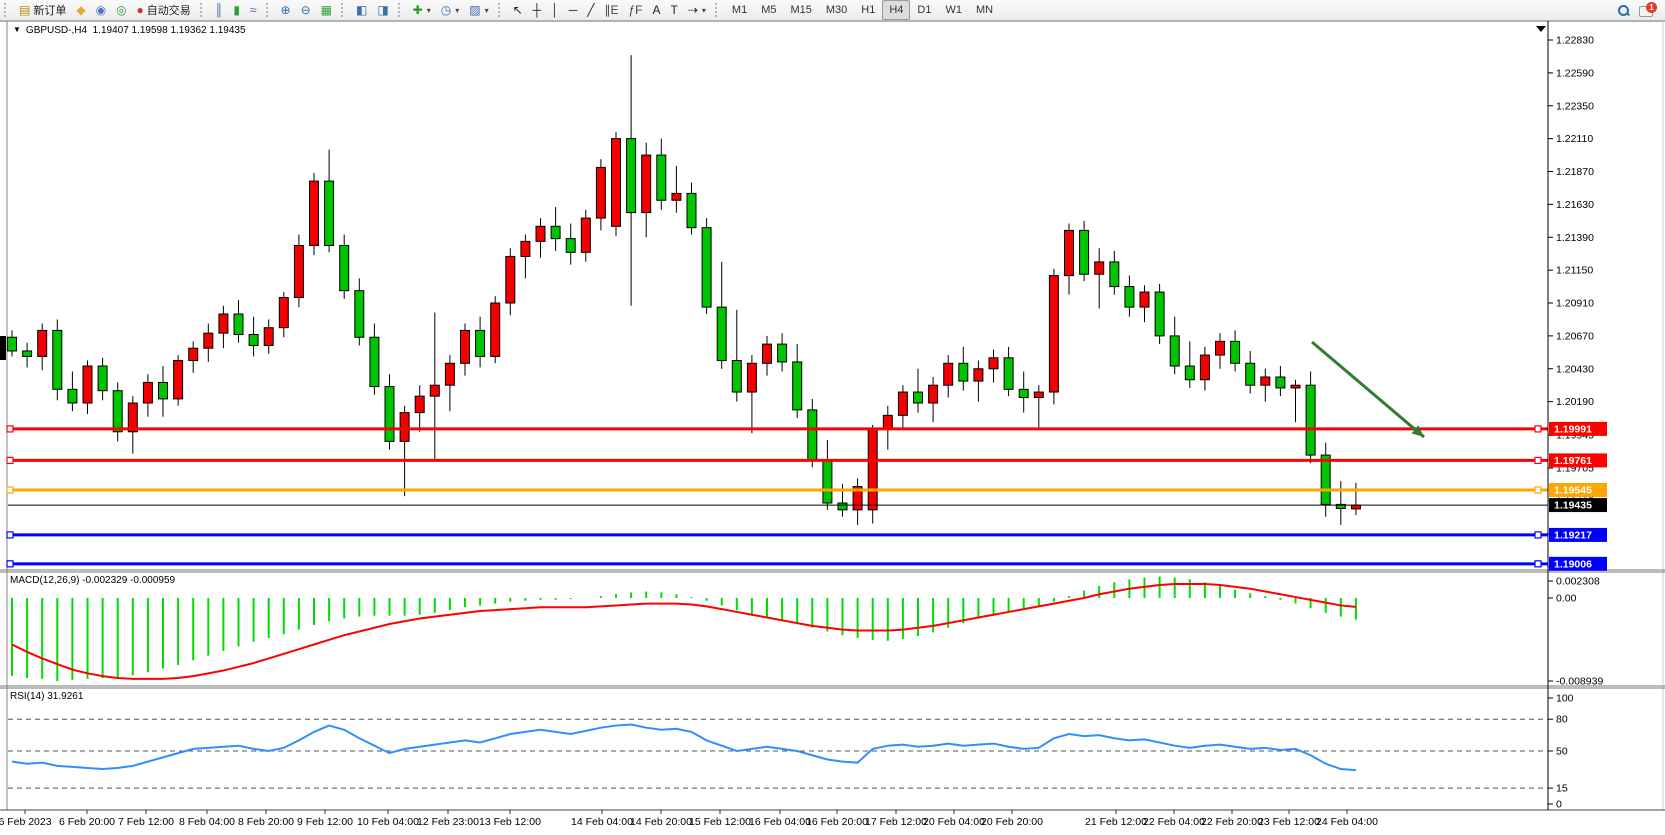  Describe the element at coordinates (984, 10) in the screenshot. I see `timeframe-mn-button: MN` at that location.